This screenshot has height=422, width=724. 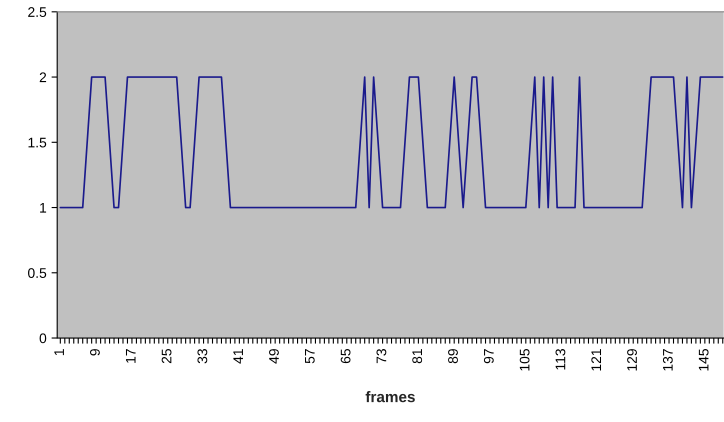 I want to click on x-axis-title: frames, so click(x=390, y=396).